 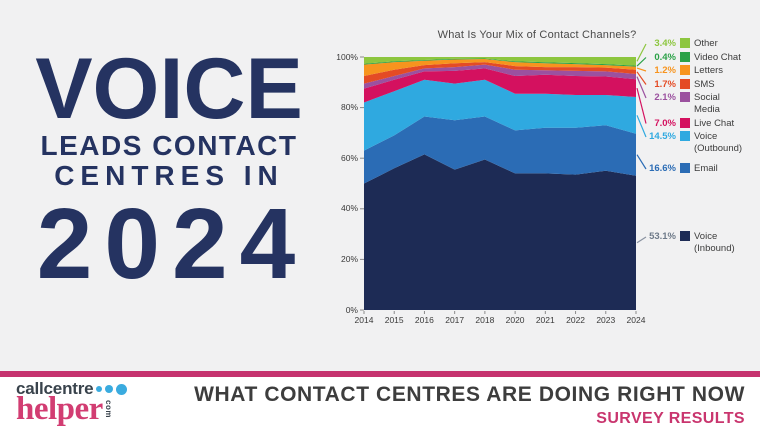 I want to click on headline-line-2: LEADS CONTACT, so click(x=169, y=145).